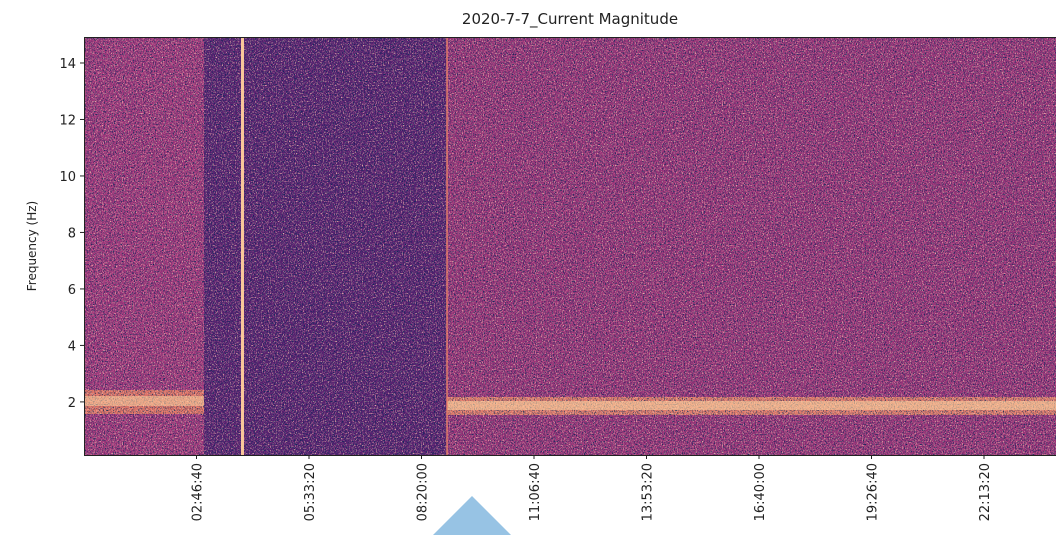 This screenshot has width=1056, height=535. Describe the element at coordinates (760, 492) in the screenshot. I see `x-tick-label: 16:40:00` at that location.